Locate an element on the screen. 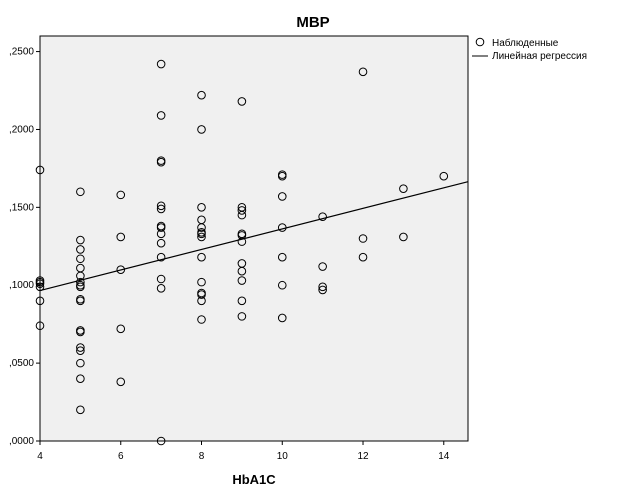  legend: Наблюденные Линейная регрессия is located at coordinates (529, 49).